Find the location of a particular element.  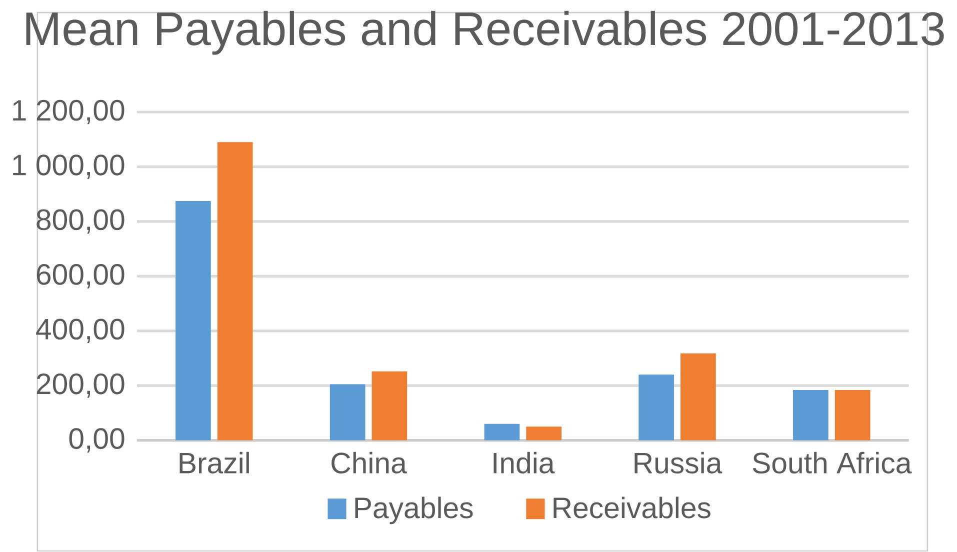

y-tick-label: 600,00 is located at coordinates (80, 276).